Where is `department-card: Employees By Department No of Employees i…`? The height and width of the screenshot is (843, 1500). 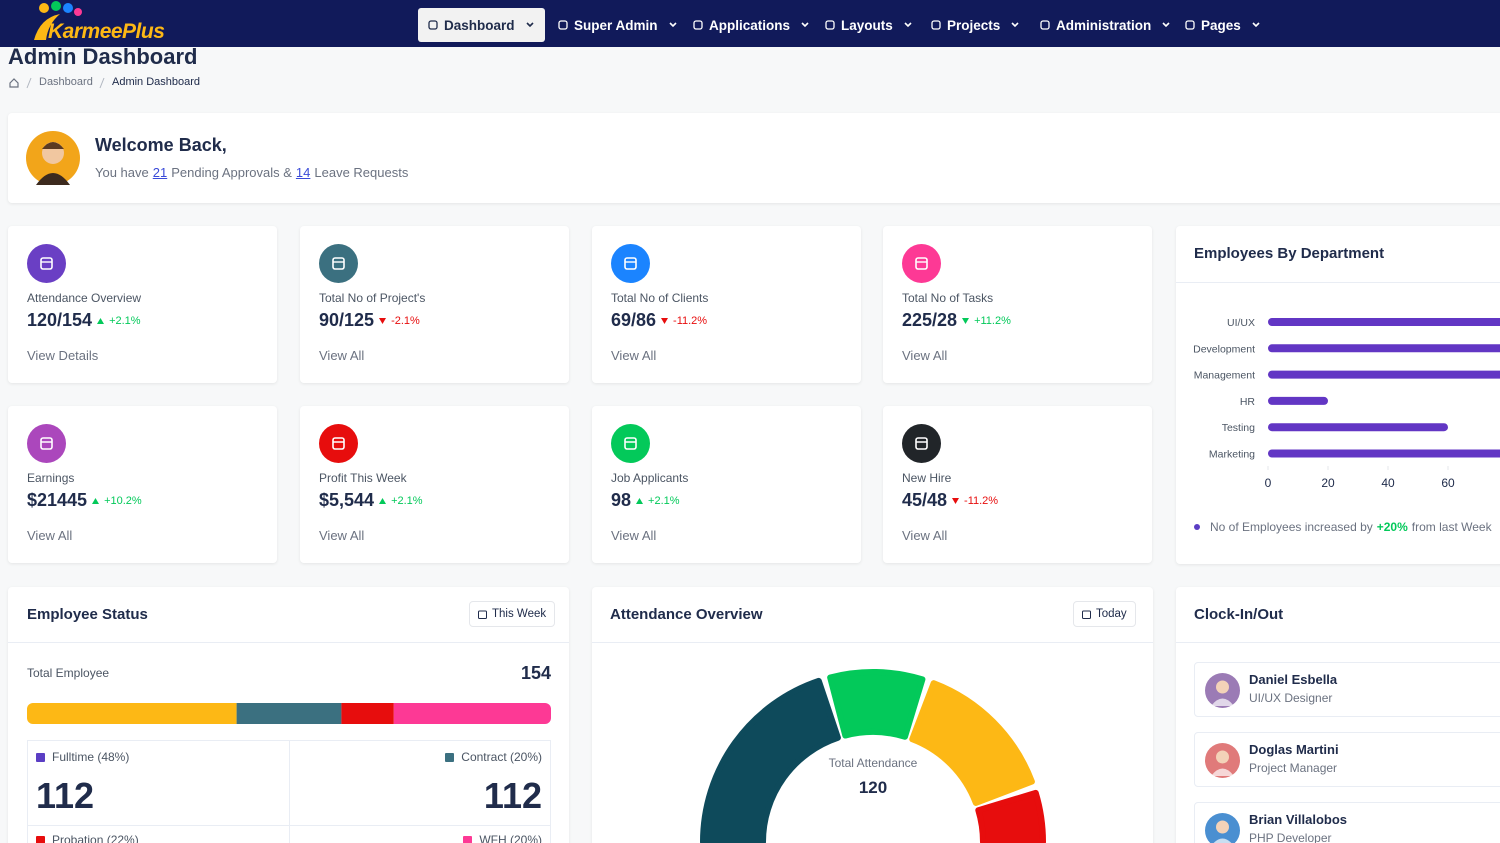
department-card: Employees By Department No of Employees i… is located at coordinates (1338, 395).